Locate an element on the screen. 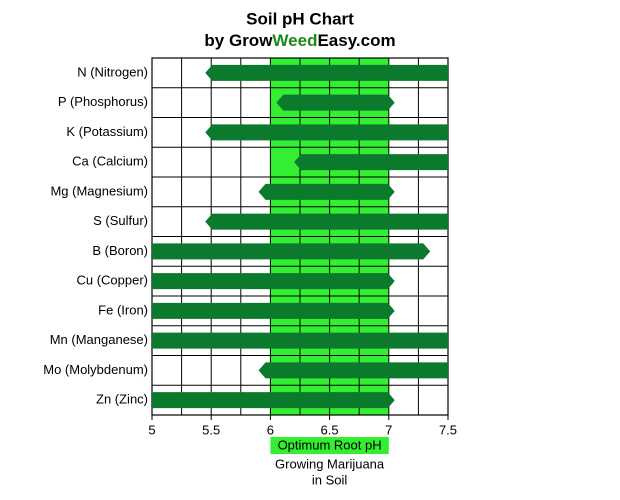  y-tick-label: S (Sulfur) is located at coordinates (120, 220).